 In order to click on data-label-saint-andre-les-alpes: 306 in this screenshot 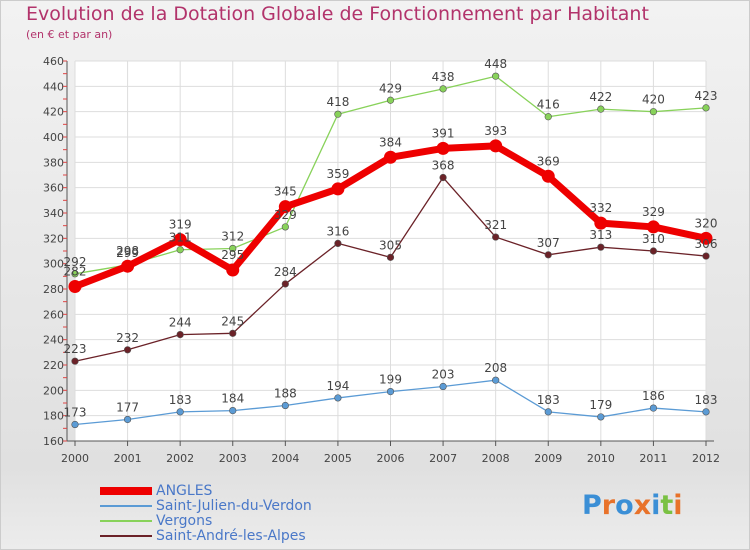, I will do `click(706, 244)`.